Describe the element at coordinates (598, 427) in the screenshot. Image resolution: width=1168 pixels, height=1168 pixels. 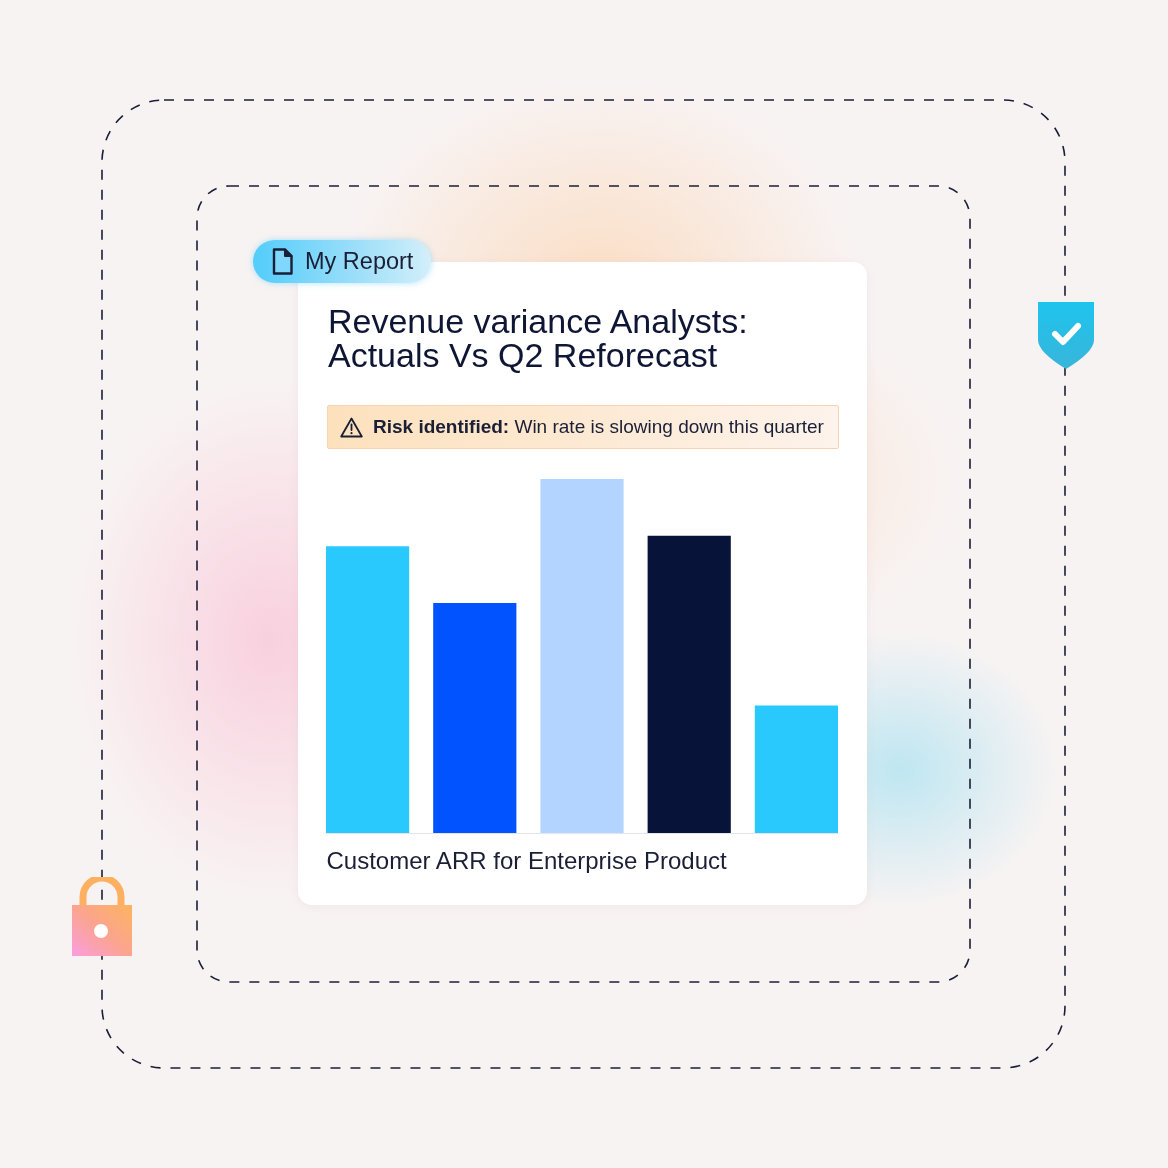
I see `text: Risk identified: Win rate is slowing down this quarter` at that location.